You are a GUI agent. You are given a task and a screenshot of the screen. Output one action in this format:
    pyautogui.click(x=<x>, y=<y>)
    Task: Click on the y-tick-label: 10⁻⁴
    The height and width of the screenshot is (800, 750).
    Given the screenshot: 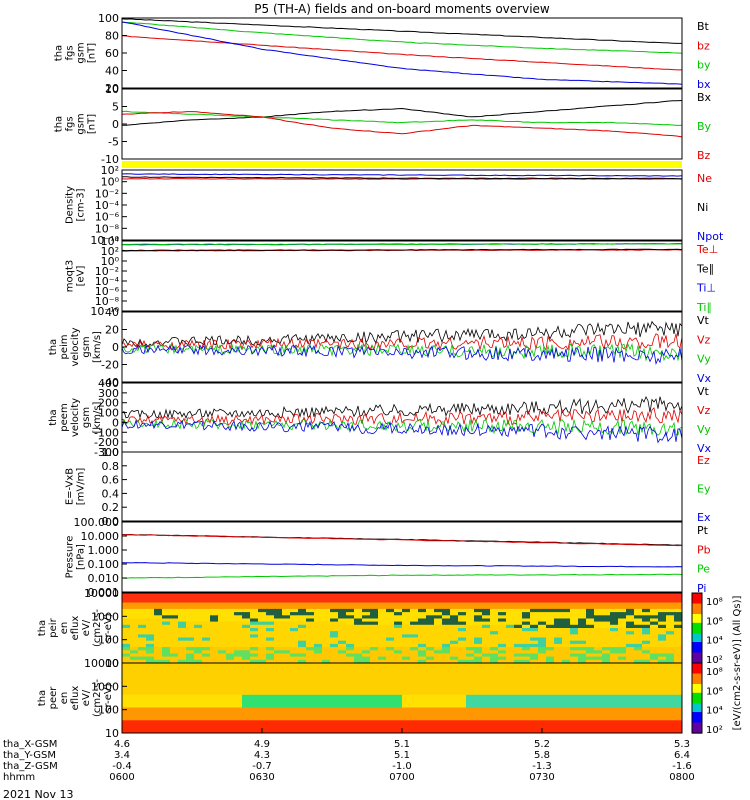 What is the action you would take?
    pyautogui.click(x=107, y=281)
    